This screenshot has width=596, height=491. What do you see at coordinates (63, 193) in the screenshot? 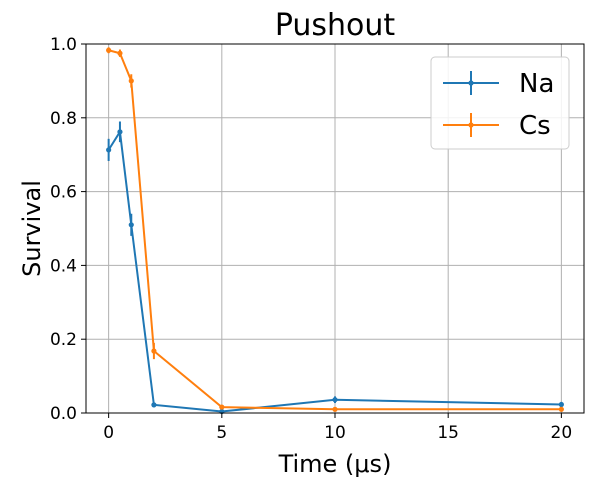
I see `y-tick-label: 0.6` at bounding box center [63, 193].